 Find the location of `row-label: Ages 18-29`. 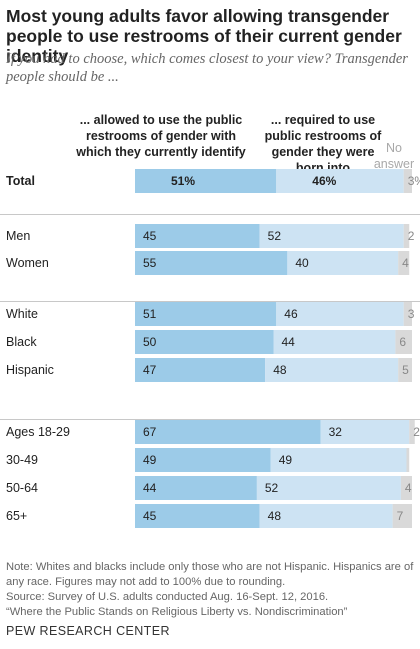

row-label: Ages 18-29 is located at coordinates (38, 432).